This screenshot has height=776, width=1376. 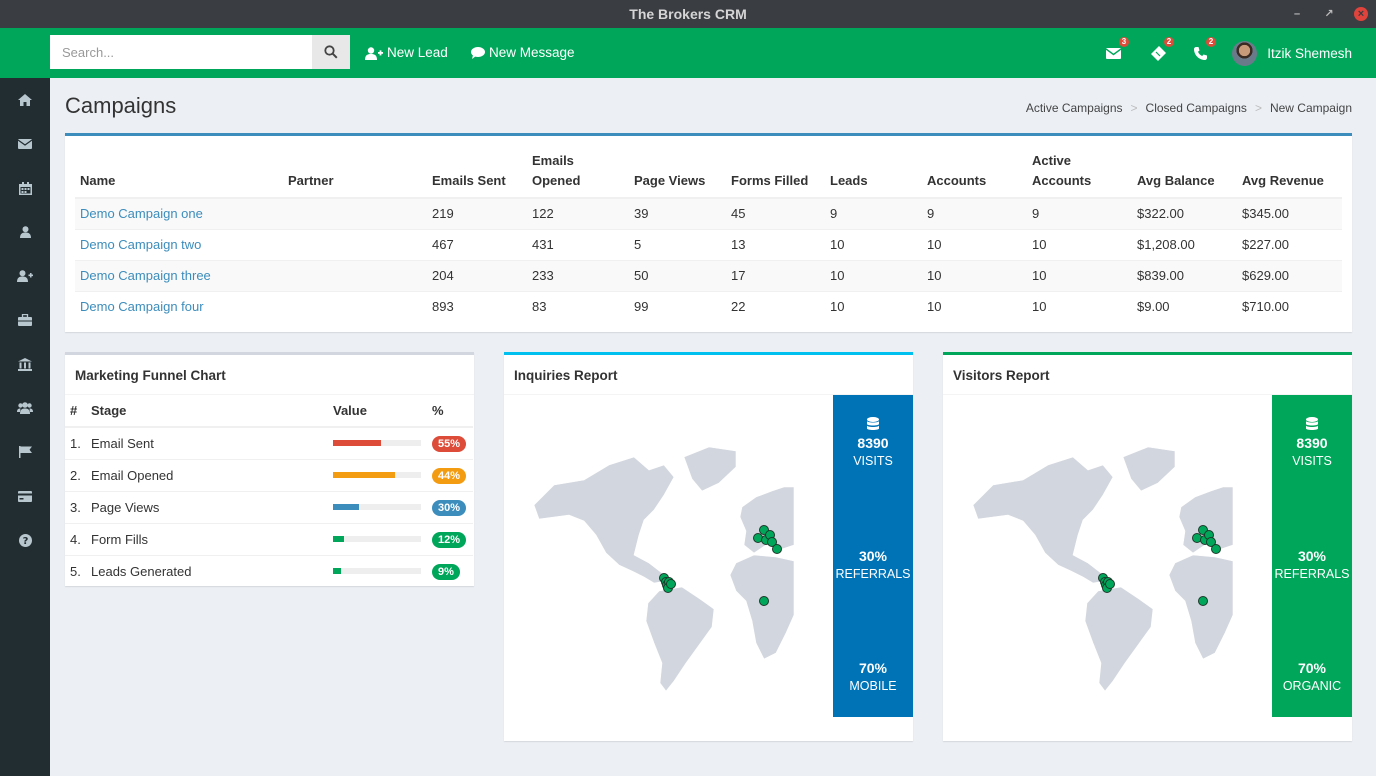 I want to click on funnel-percent-cell: 9%, so click(x=450, y=570).